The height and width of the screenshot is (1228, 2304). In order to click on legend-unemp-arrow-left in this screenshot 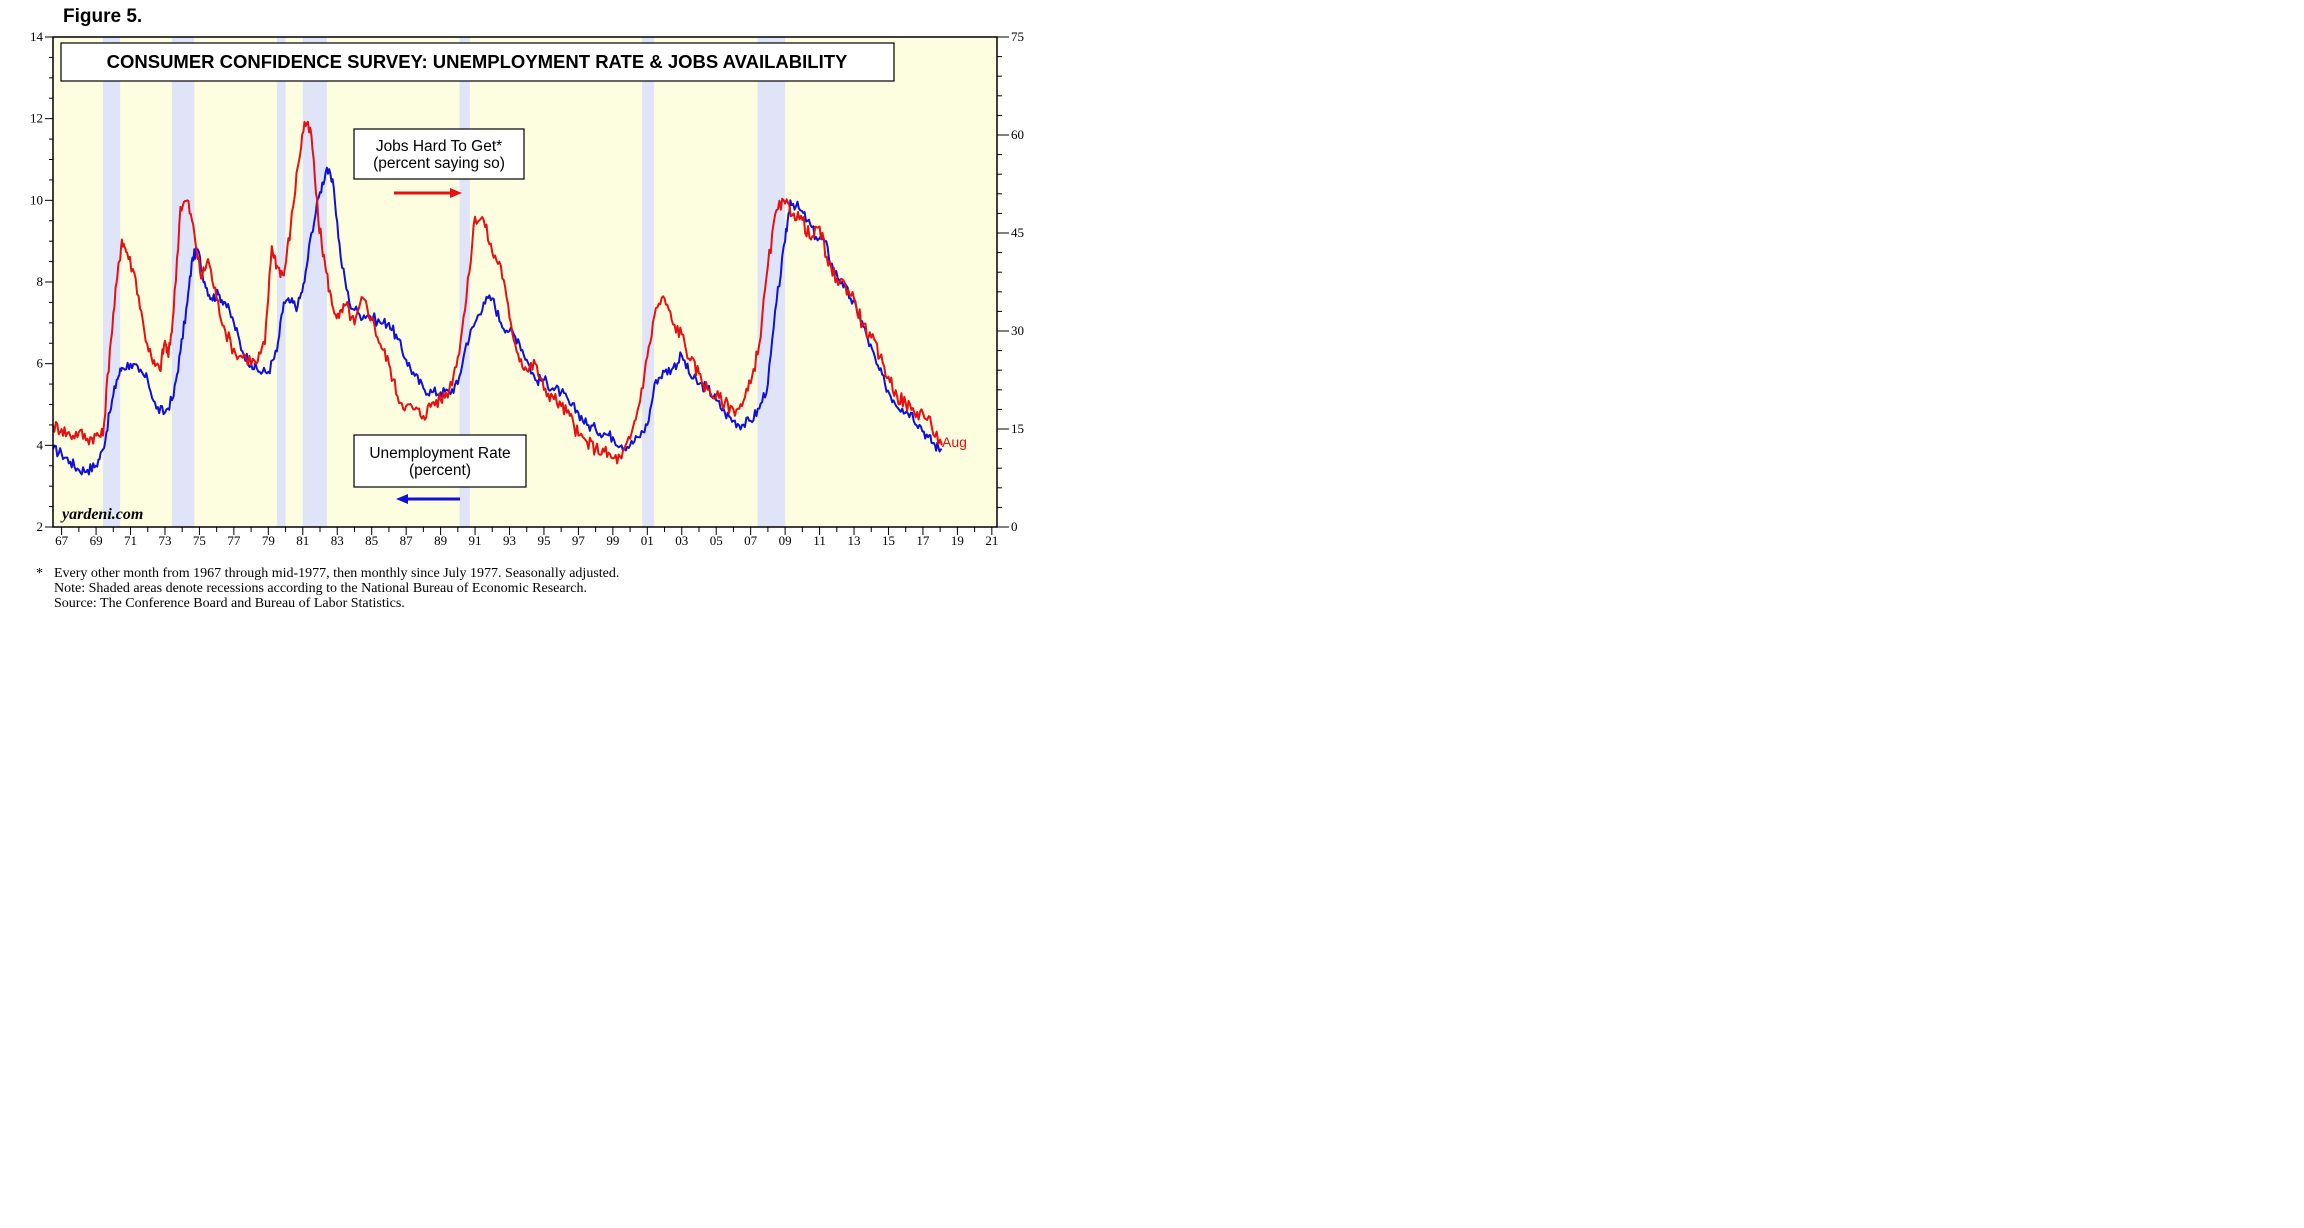, I will do `click(428, 499)`.